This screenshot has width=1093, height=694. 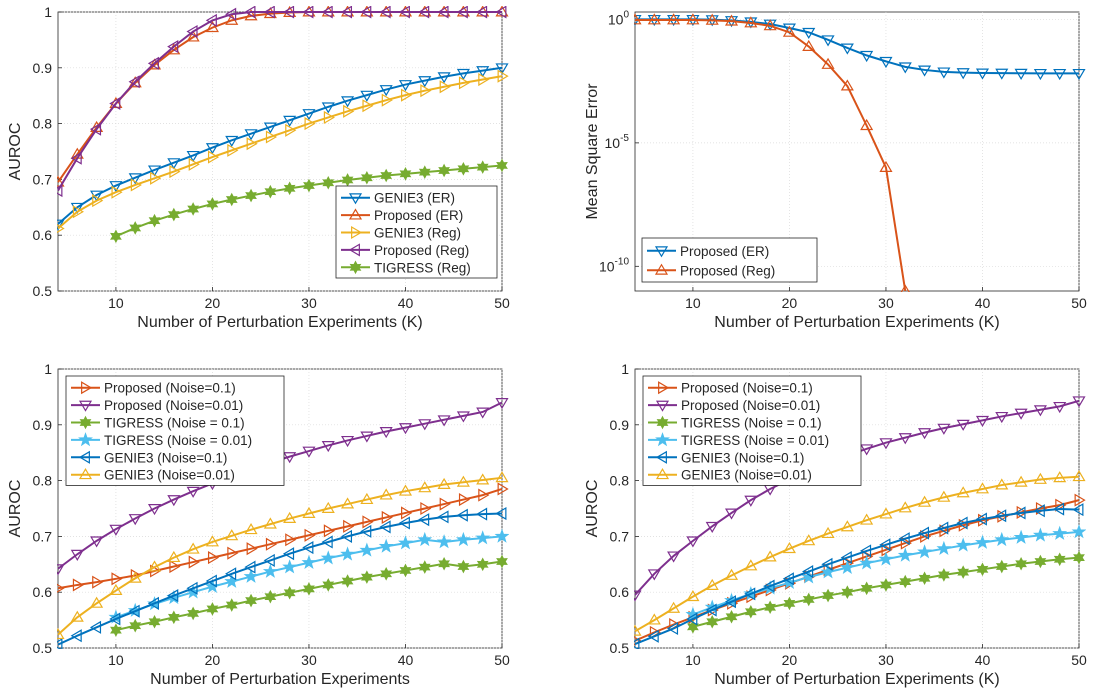 What do you see at coordinates (417, 233) in the screenshot?
I see `legend-entry-genie3-reg-label: GENIE3 (Reg)` at bounding box center [417, 233].